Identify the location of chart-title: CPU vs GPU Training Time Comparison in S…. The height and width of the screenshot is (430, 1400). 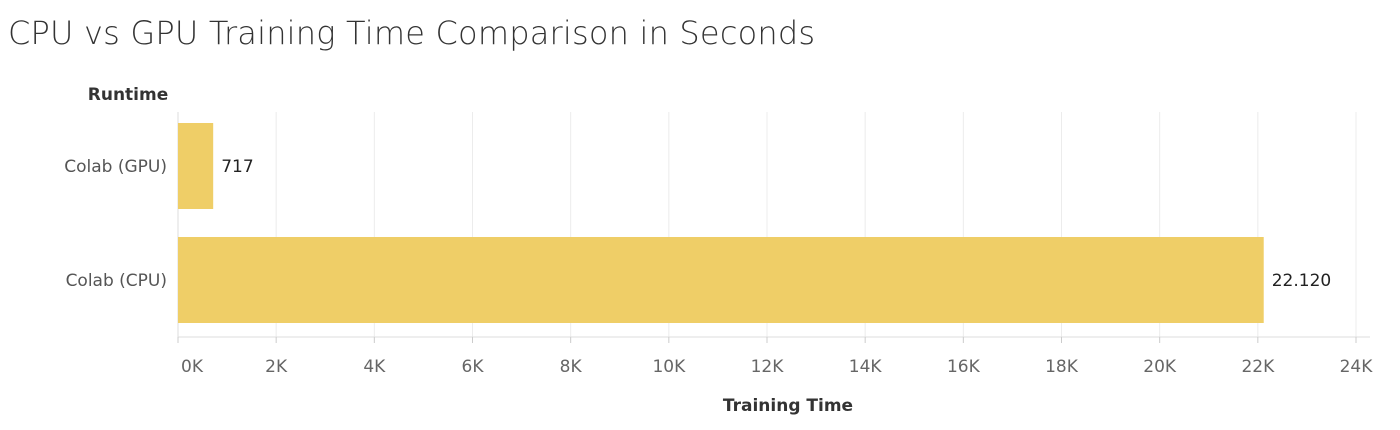
(412, 33).